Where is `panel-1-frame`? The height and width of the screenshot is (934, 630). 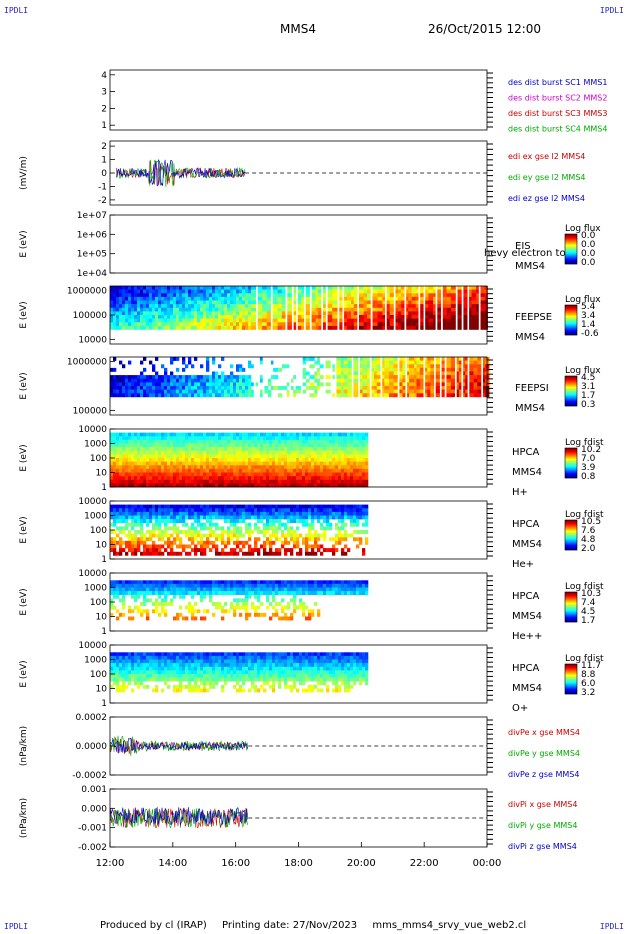
panel-1-frame is located at coordinates (298, 100).